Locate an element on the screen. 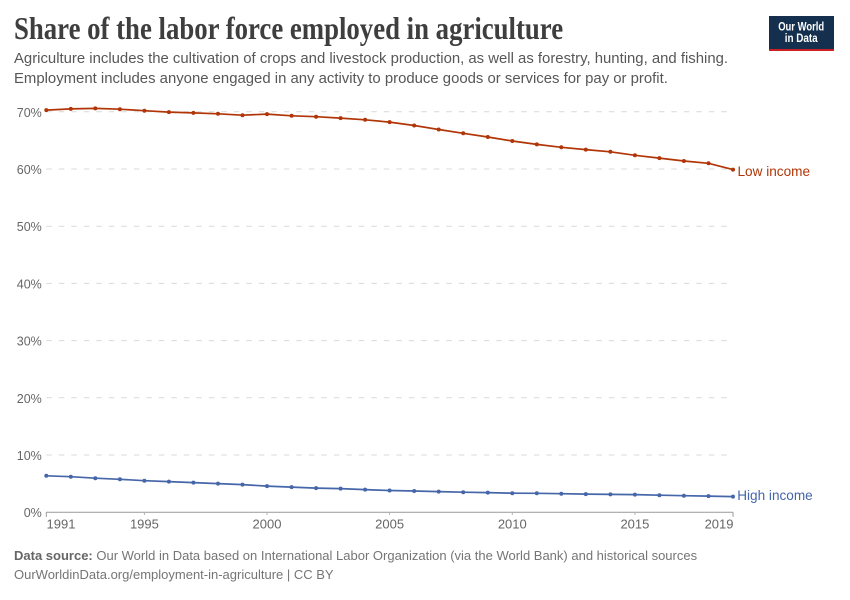  svg-text: 2000 is located at coordinates (267, 523).